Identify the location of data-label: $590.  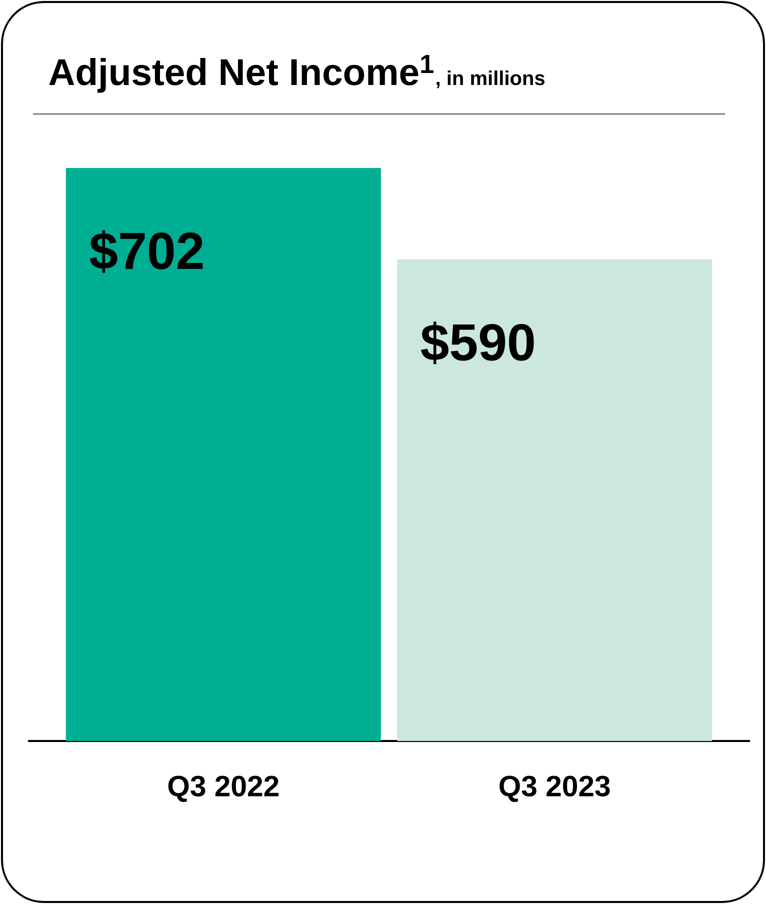
(477, 343).